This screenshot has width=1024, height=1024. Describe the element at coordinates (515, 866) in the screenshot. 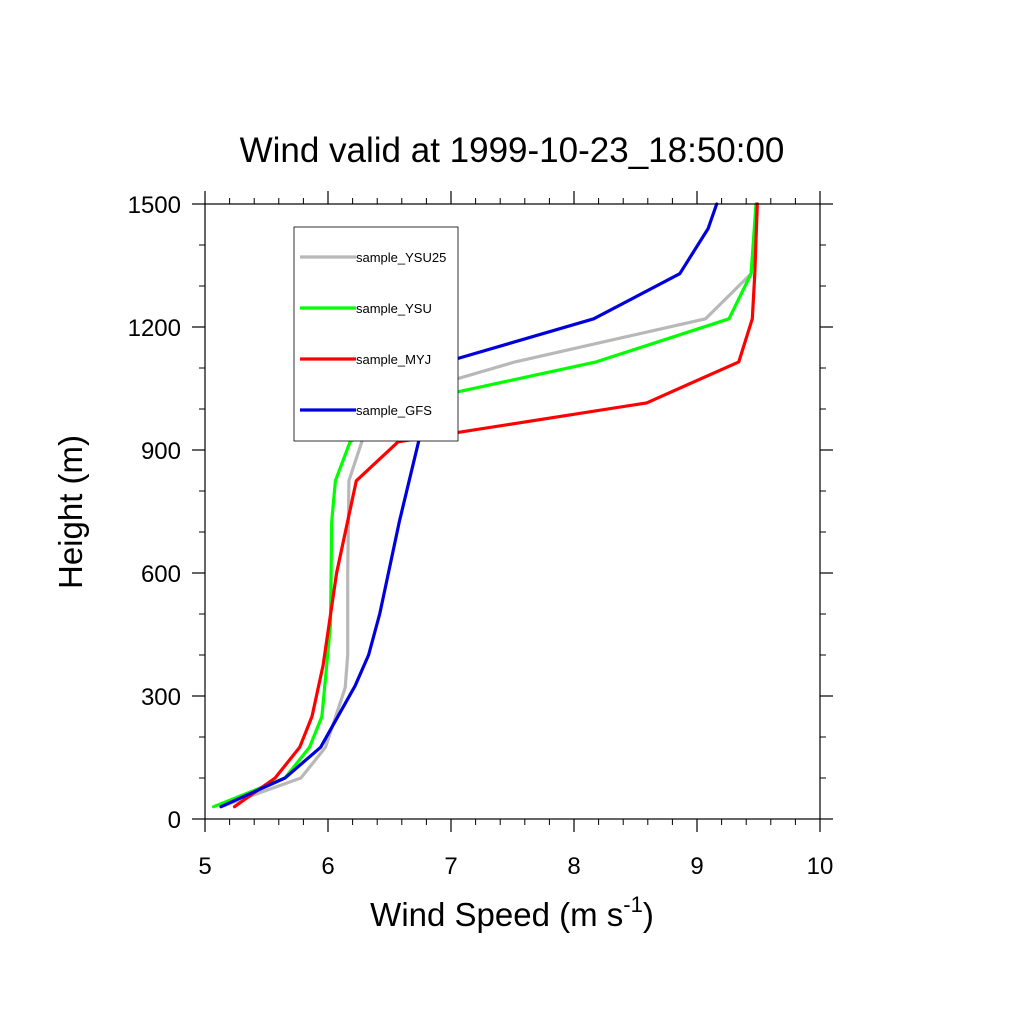

I see `x-tick-labels: 5 6 7 8 9 10` at that location.